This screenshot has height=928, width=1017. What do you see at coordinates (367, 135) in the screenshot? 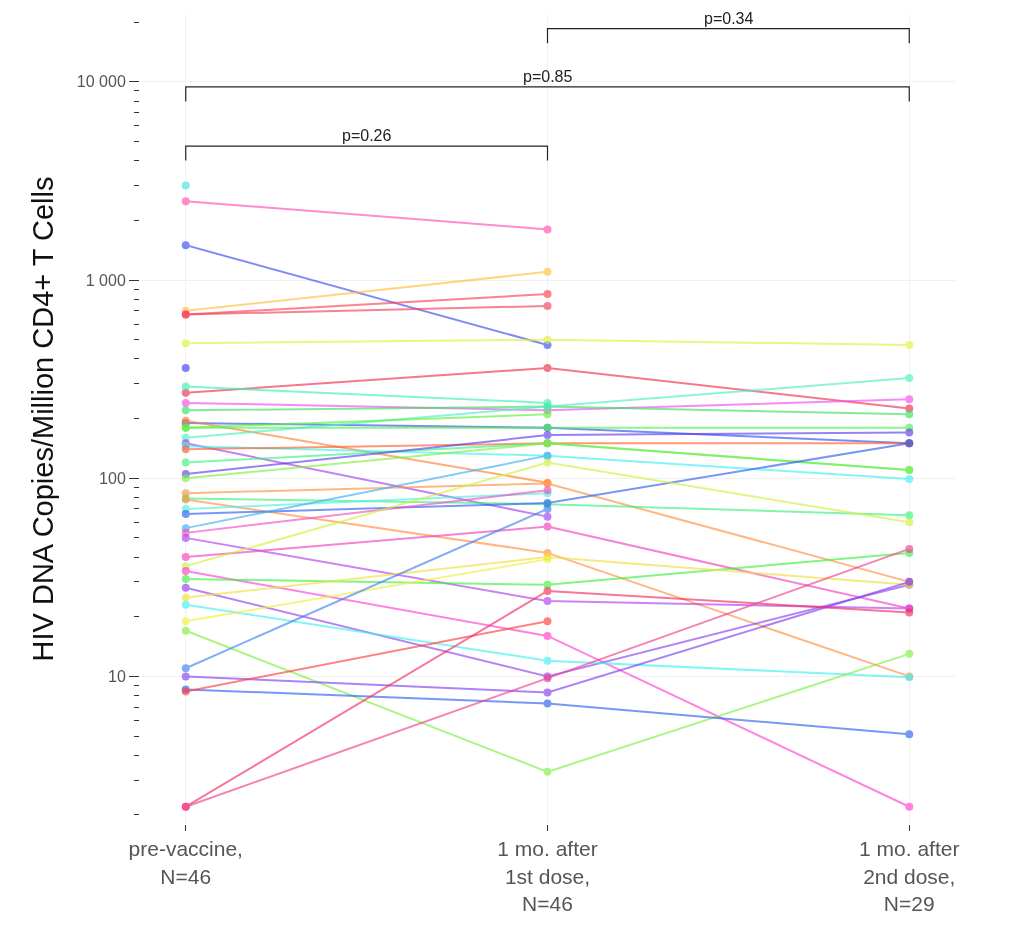
I see `annotation: p=0.26` at bounding box center [367, 135].